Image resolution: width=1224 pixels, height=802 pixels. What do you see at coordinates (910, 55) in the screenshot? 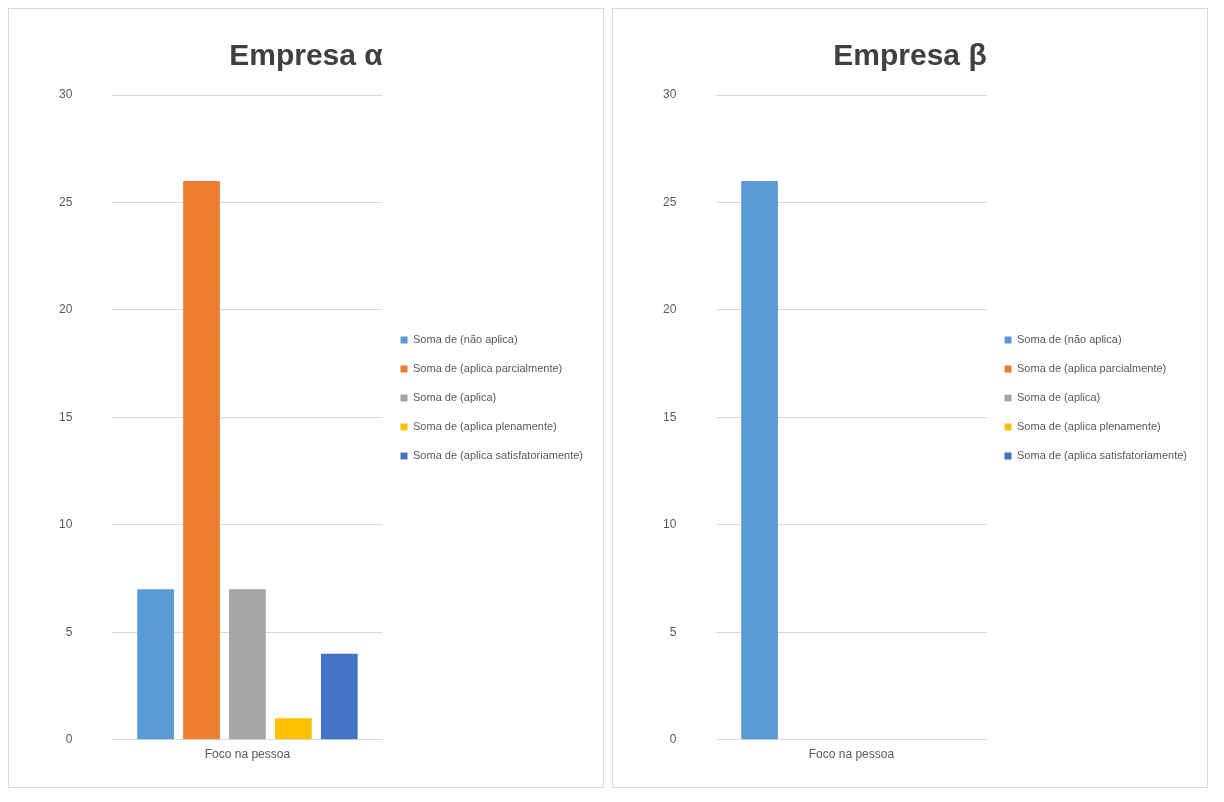
I see `chart-title: Empresa β` at bounding box center [910, 55].